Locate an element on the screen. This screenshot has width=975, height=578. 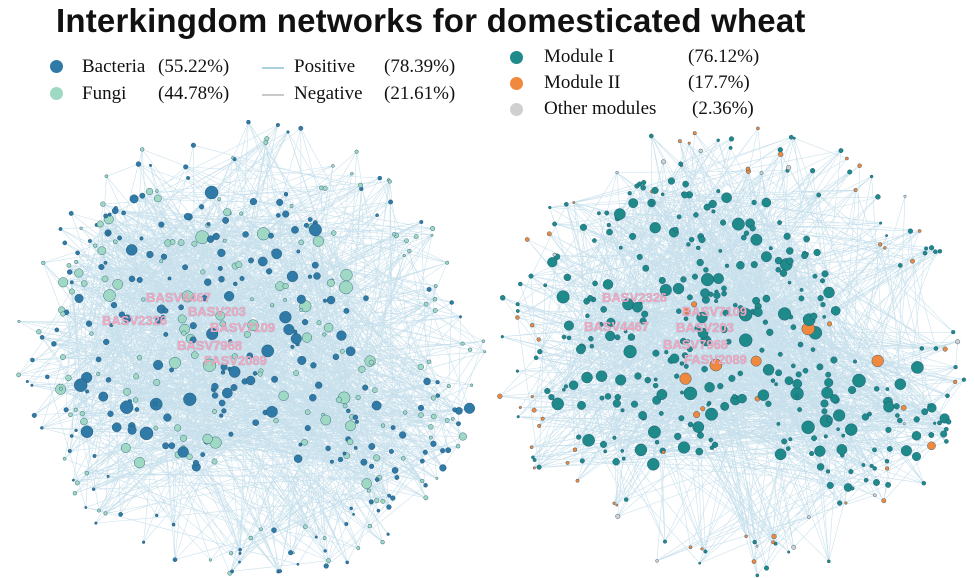
hub-label: BASV2326 is located at coordinates (134, 320).